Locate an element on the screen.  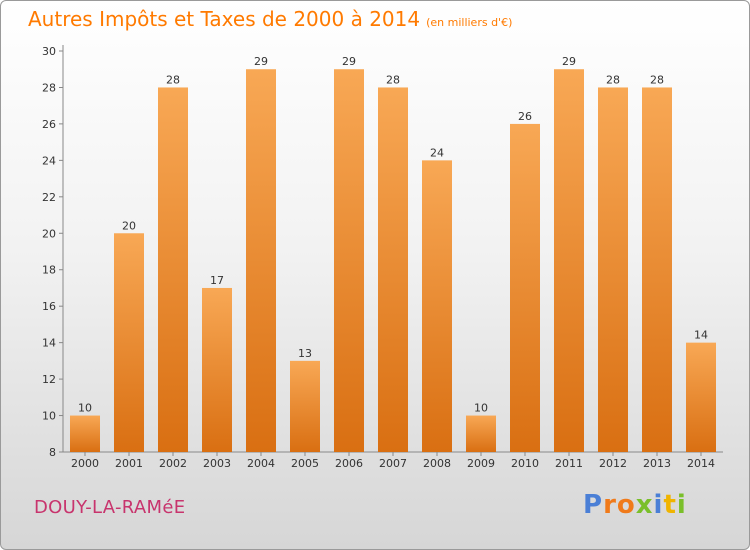
x-tick-label: 2001 is located at coordinates (129, 463).